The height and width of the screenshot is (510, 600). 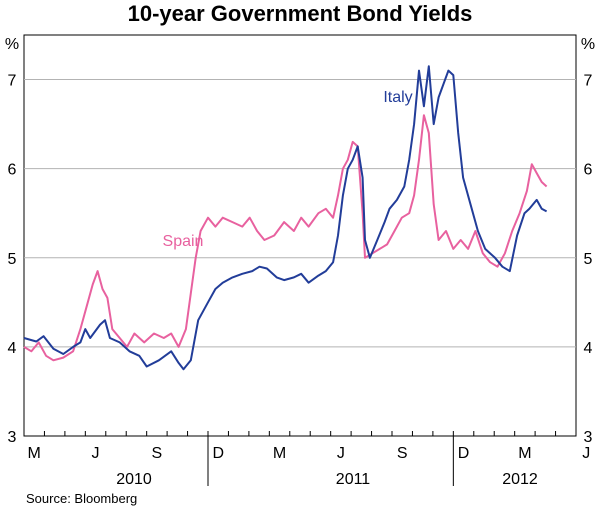 I want to click on year-label-2012: 2012, so click(x=520, y=479).